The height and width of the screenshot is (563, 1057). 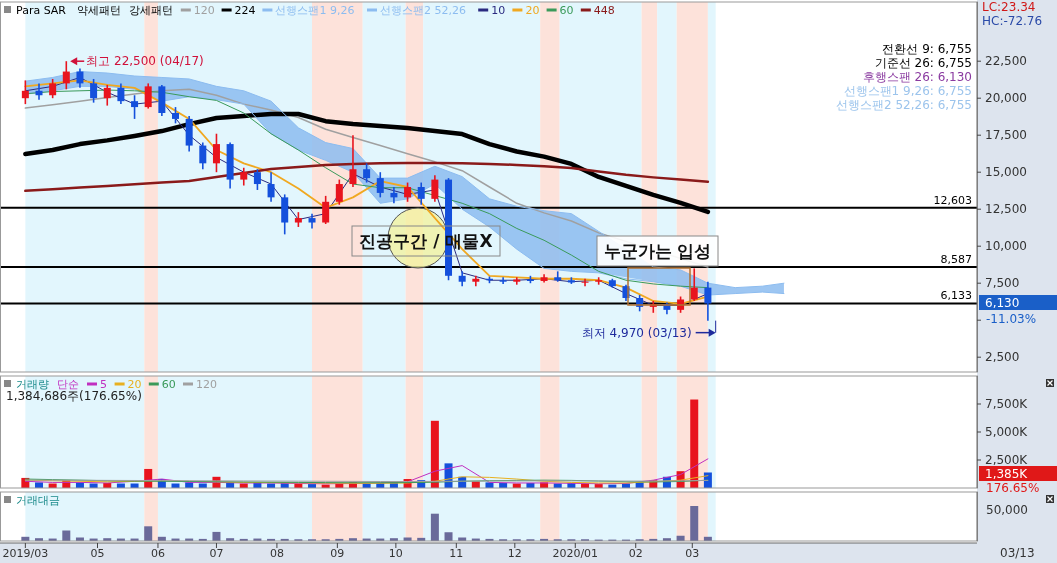 I want to click on x-tick-label: 06, so click(x=157, y=553).